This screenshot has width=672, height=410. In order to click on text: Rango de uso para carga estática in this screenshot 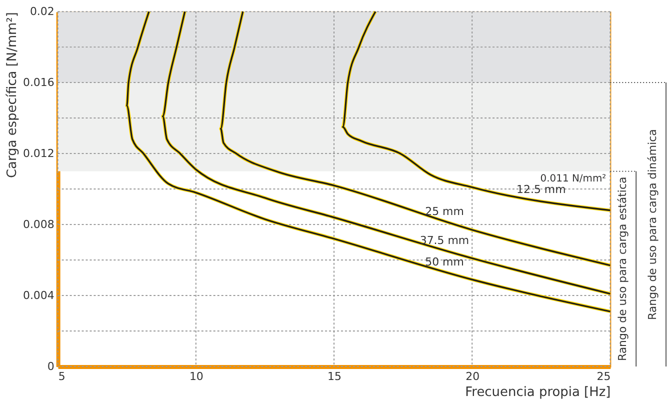, I will do `click(623, 269)`.